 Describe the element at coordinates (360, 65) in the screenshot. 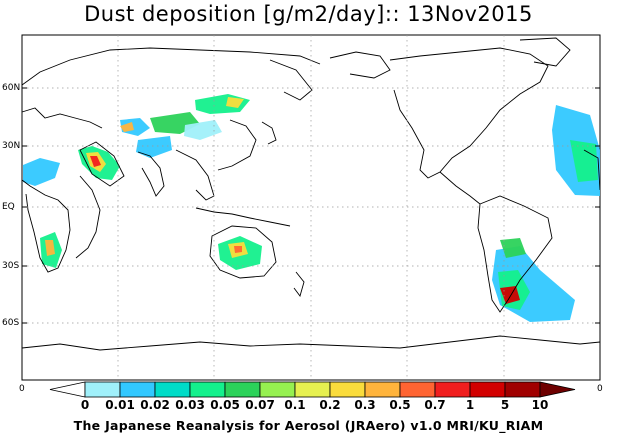

I see `coast-alaska` at that location.